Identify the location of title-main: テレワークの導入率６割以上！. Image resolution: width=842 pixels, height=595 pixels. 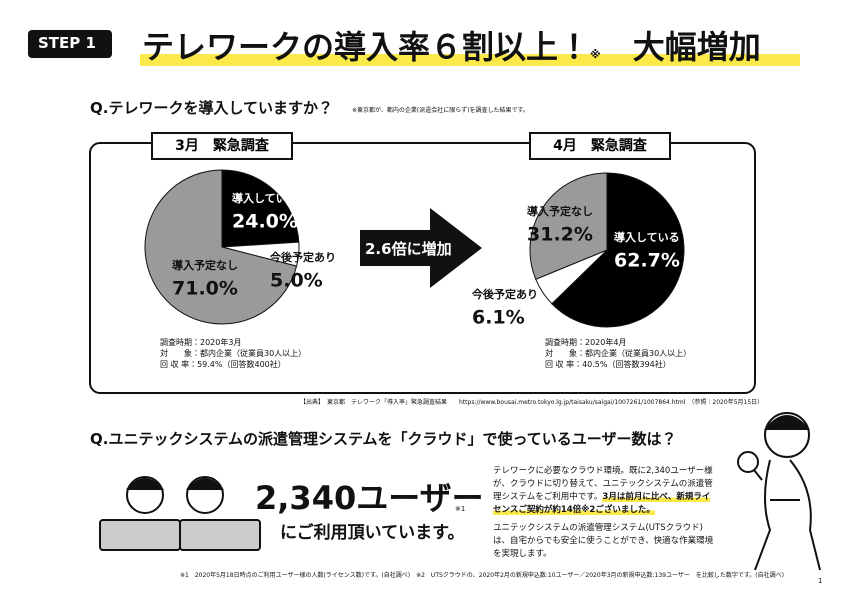
(366, 47).